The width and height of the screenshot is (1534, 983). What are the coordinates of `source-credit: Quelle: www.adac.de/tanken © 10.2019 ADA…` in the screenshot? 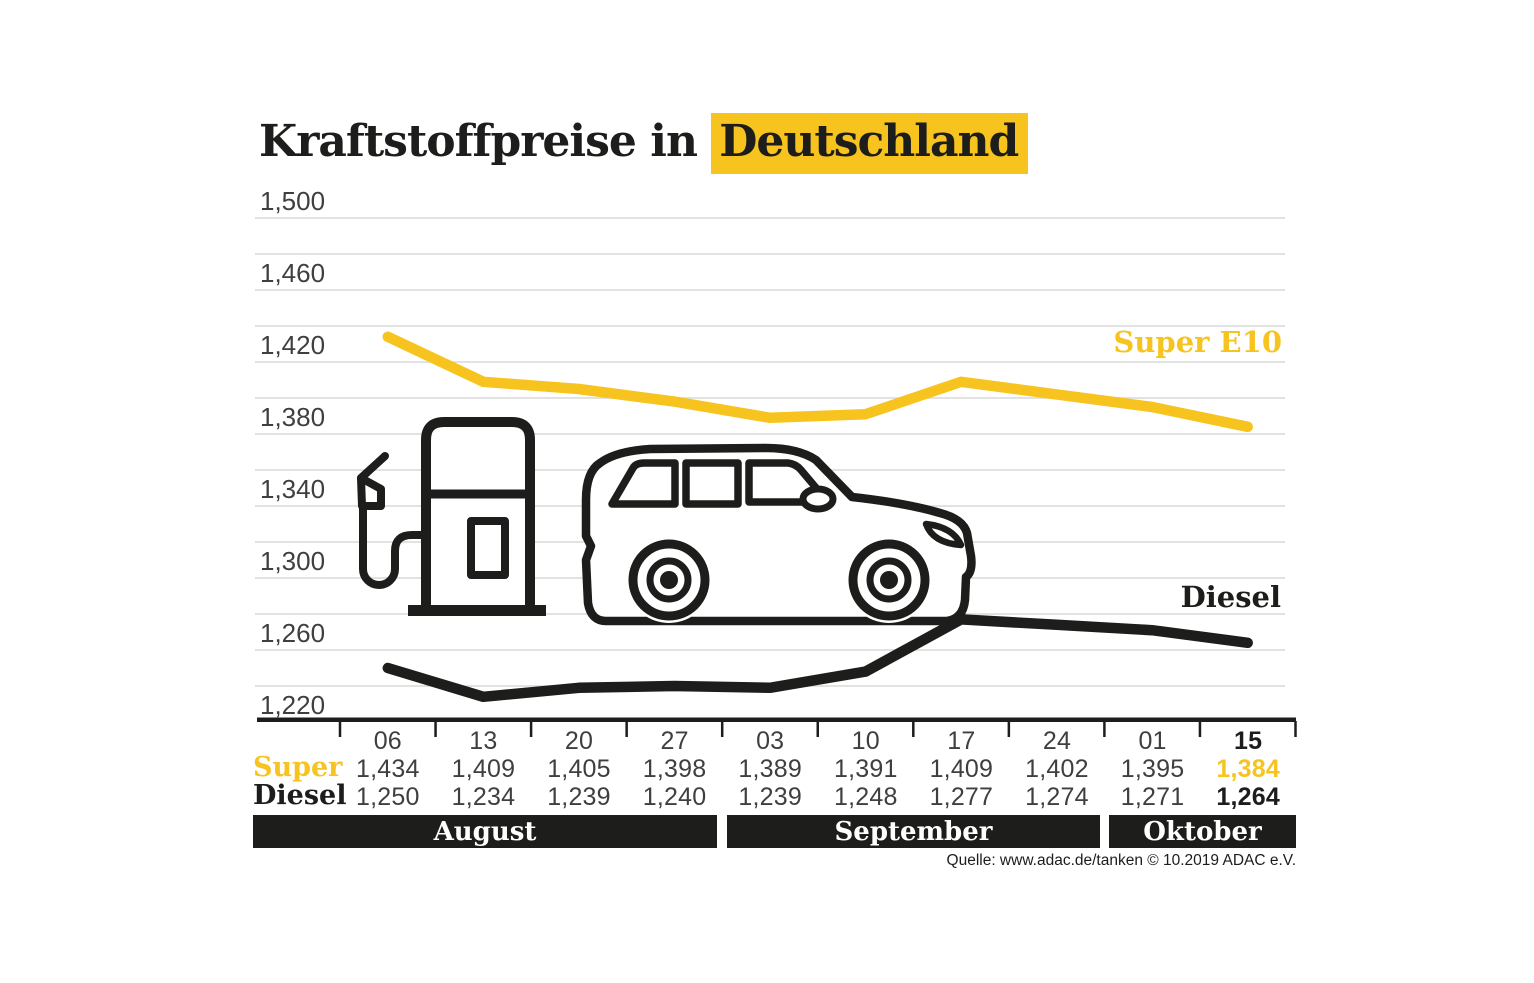 It's located at (1121, 860).